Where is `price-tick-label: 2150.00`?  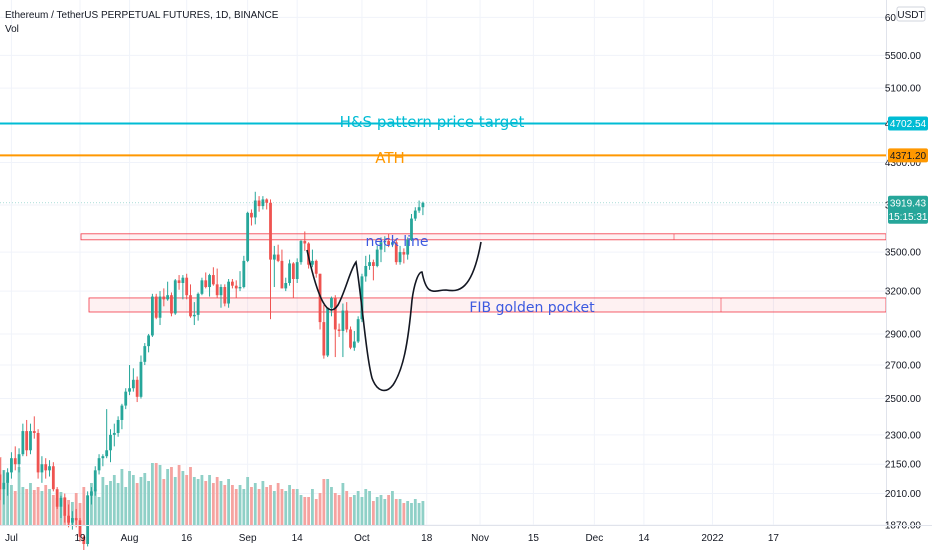
price-tick-label: 2150.00 is located at coordinates (903, 465).